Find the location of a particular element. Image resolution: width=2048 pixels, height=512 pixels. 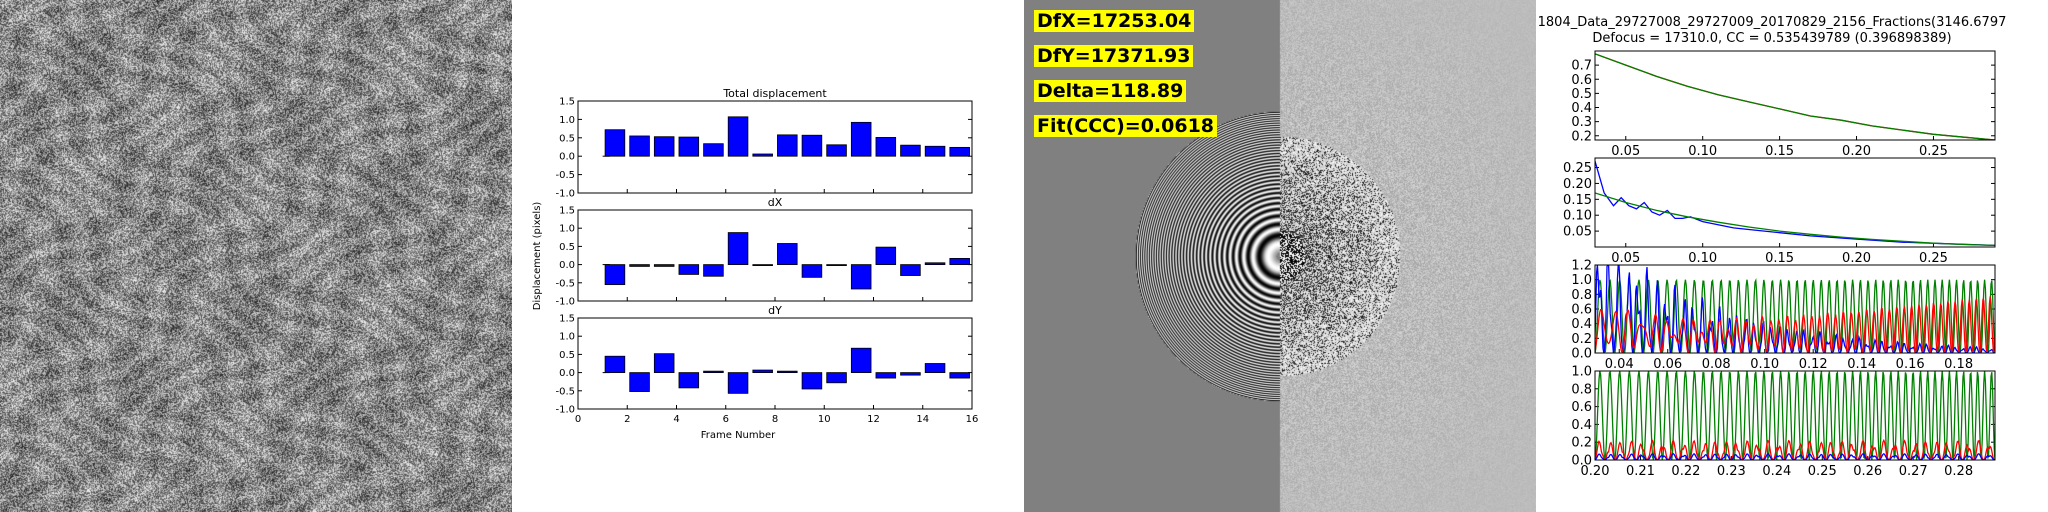

x-tick-label: 0.06 is located at coordinates (1667, 364).